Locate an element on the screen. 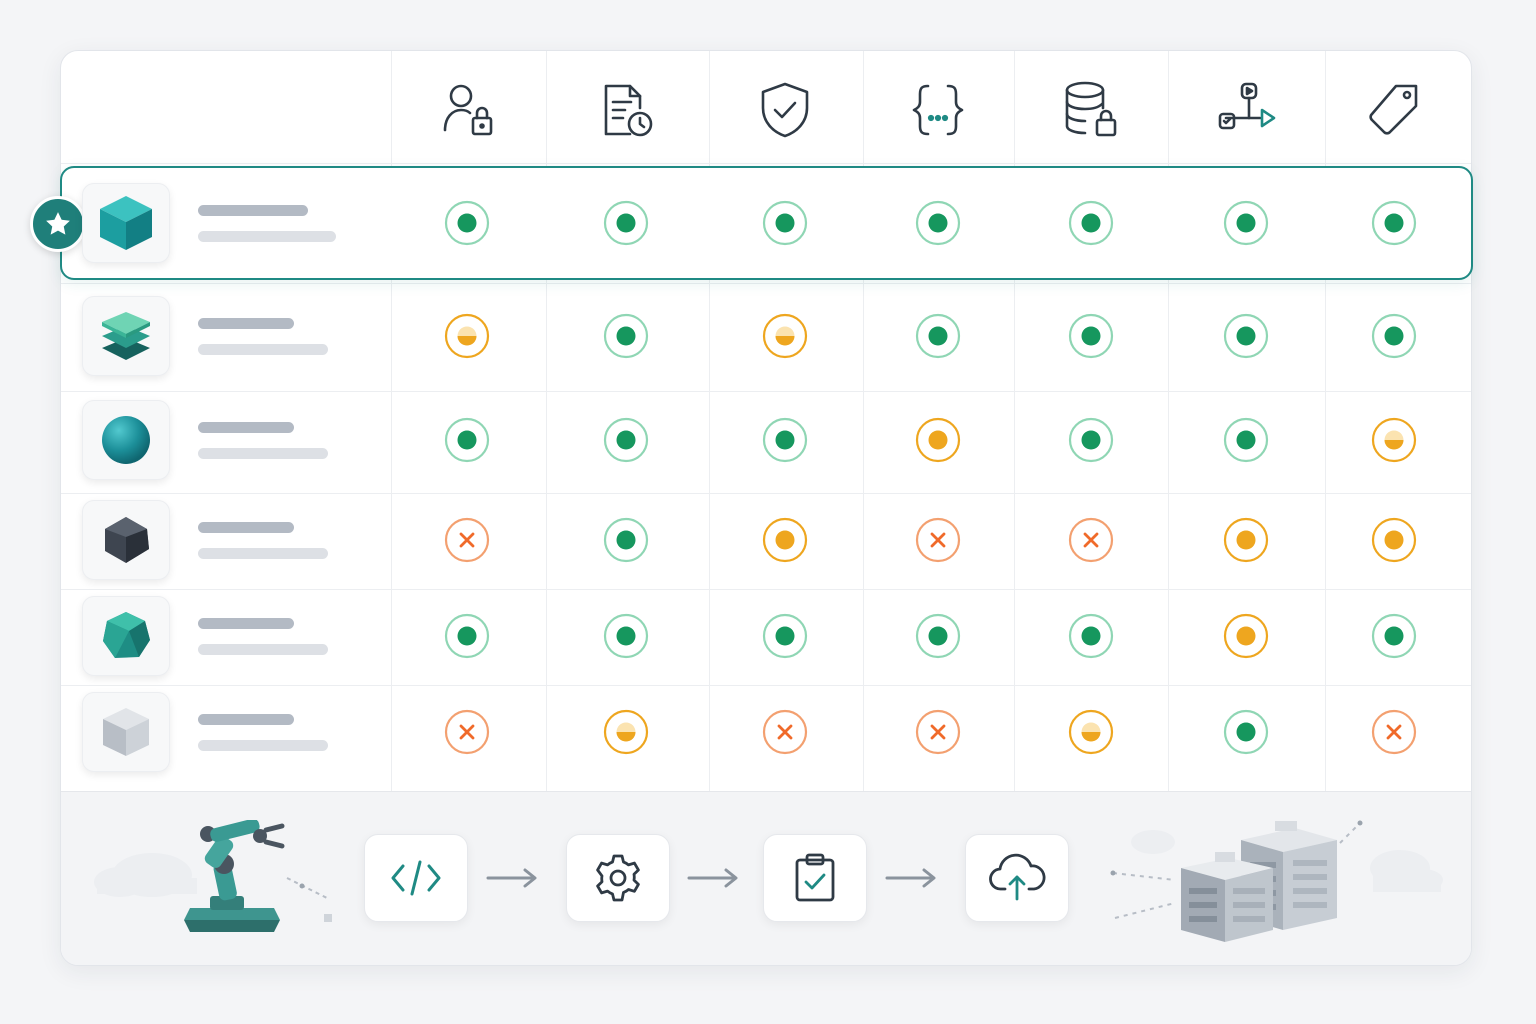 The width and height of the screenshot is (1536, 1024). cloud-upload-icon is located at coordinates (1017, 878).